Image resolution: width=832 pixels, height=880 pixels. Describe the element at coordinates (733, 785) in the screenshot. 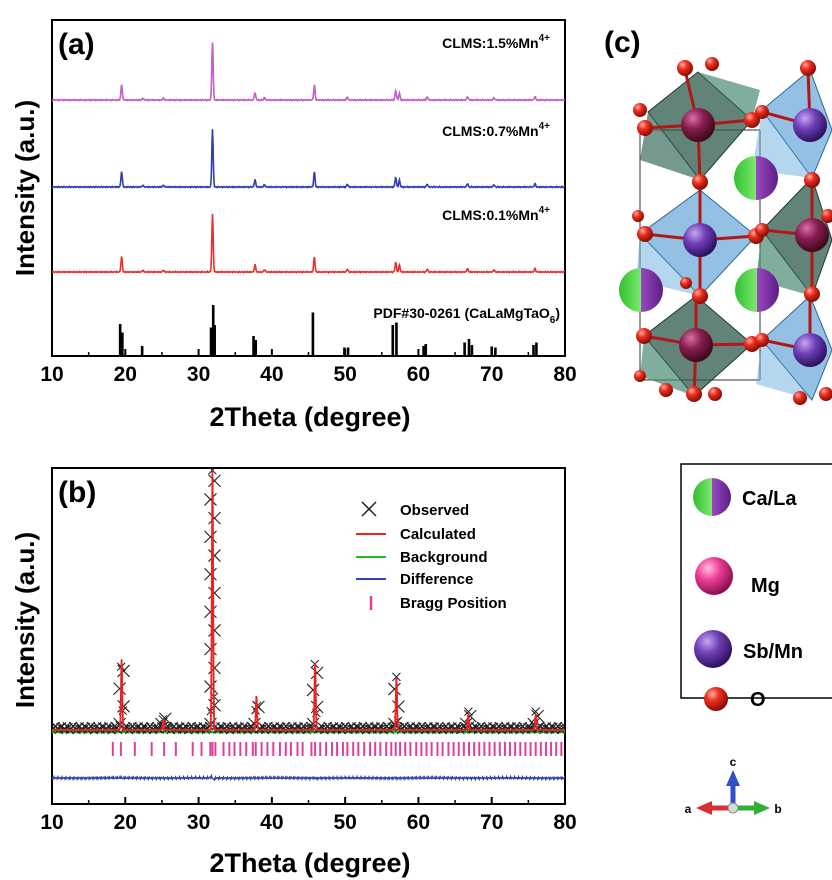

I see `crystal-axes-indicator: c a b` at that location.